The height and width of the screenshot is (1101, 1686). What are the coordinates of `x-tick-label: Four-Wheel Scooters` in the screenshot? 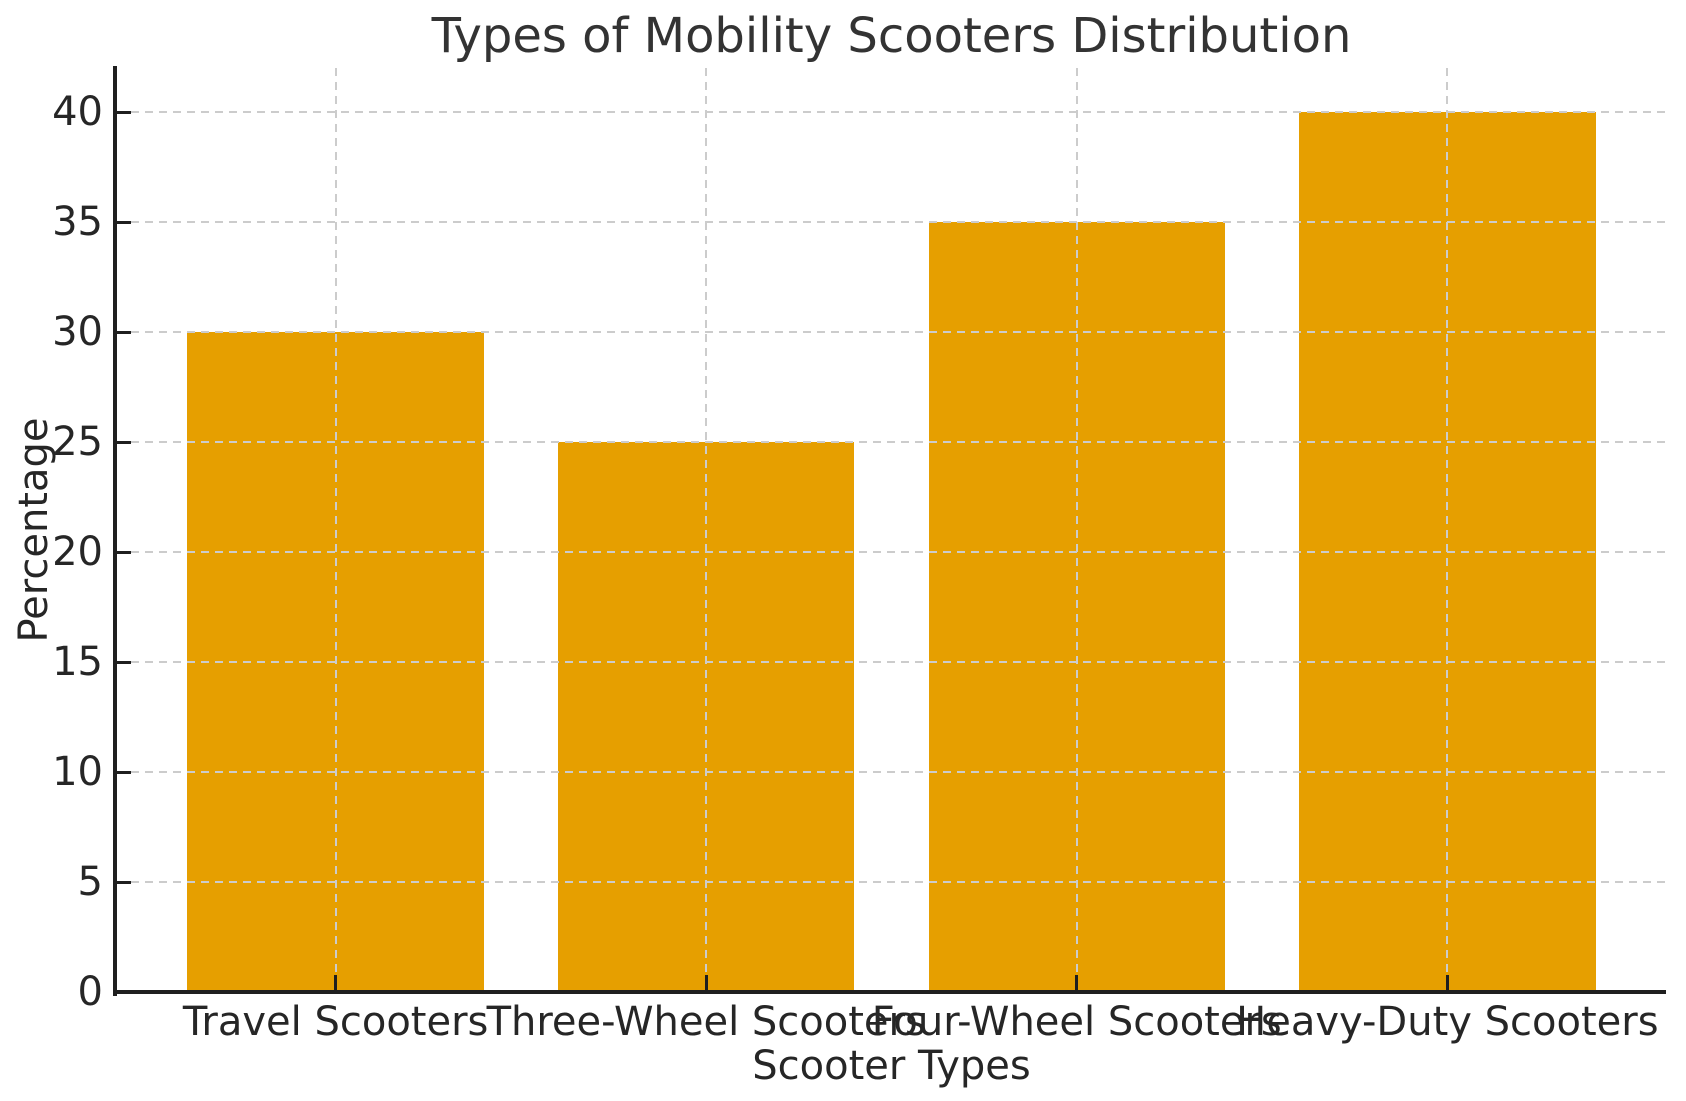 It's located at (1076, 1022).